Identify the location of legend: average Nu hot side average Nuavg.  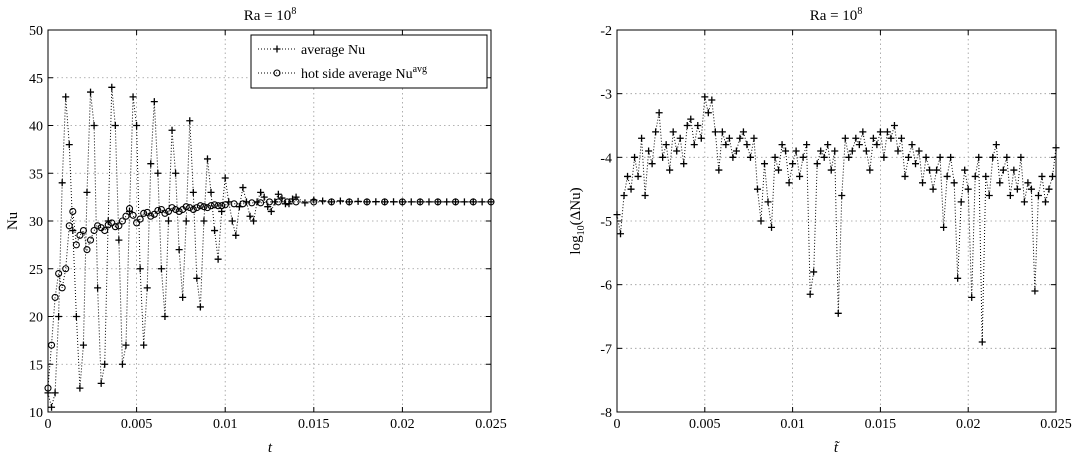
(369, 61).